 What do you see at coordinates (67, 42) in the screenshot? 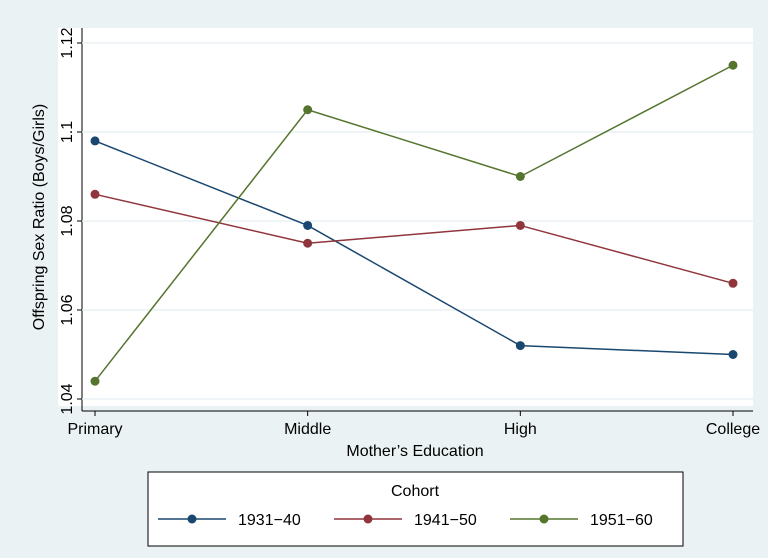
I see `y-tick-label: 1.12` at bounding box center [67, 42].